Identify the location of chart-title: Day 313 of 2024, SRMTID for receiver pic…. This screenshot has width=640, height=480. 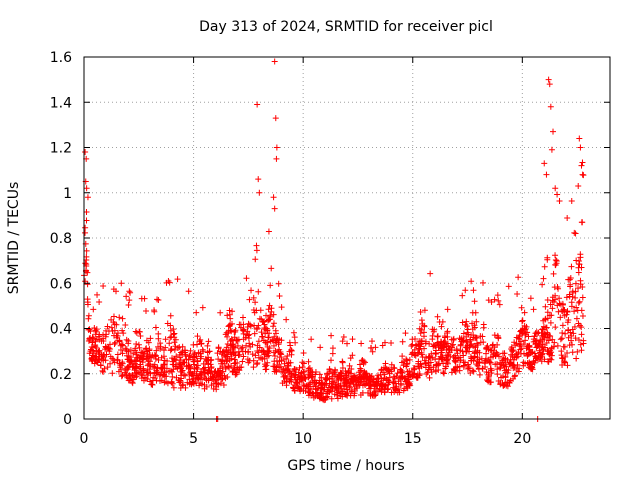
(346, 27).